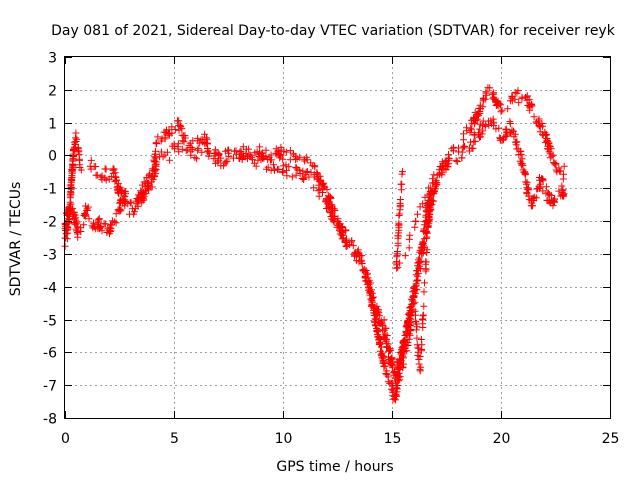 The height and width of the screenshot is (485, 640). What do you see at coordinates (50, 387) in the screenshot?
I see `y-tick-label: -7` at bounding box center [50, 387].